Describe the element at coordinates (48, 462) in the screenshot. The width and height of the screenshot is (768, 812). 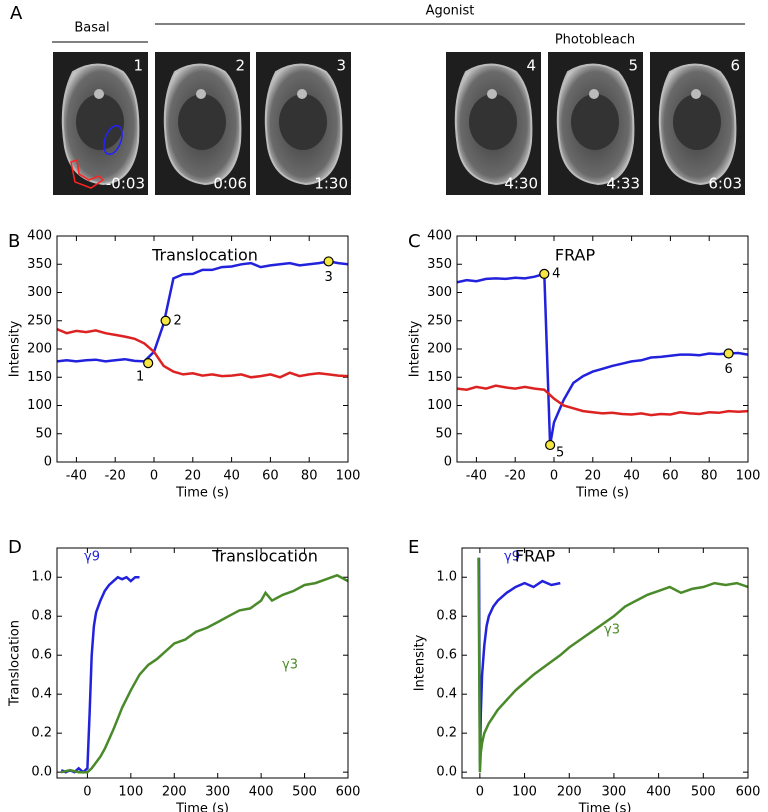
I see `y-tick-label: 0` at that location.